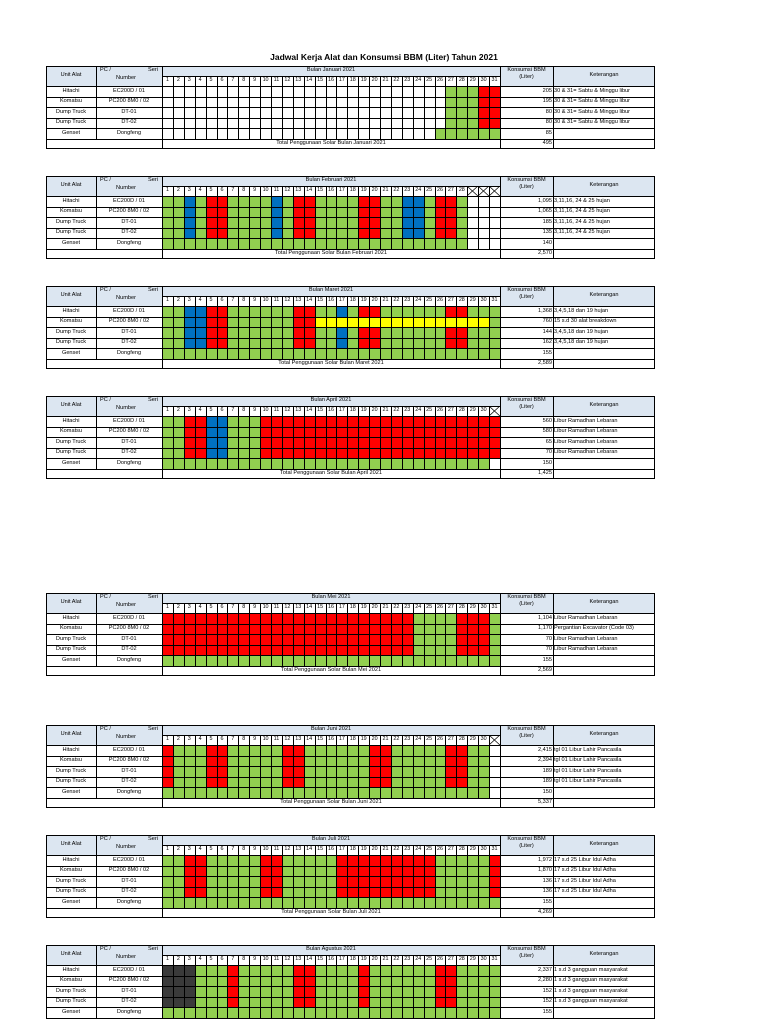  Describe the element at coordinates (200, 849) in the screenshot. I see `day-number: 4` at that location.